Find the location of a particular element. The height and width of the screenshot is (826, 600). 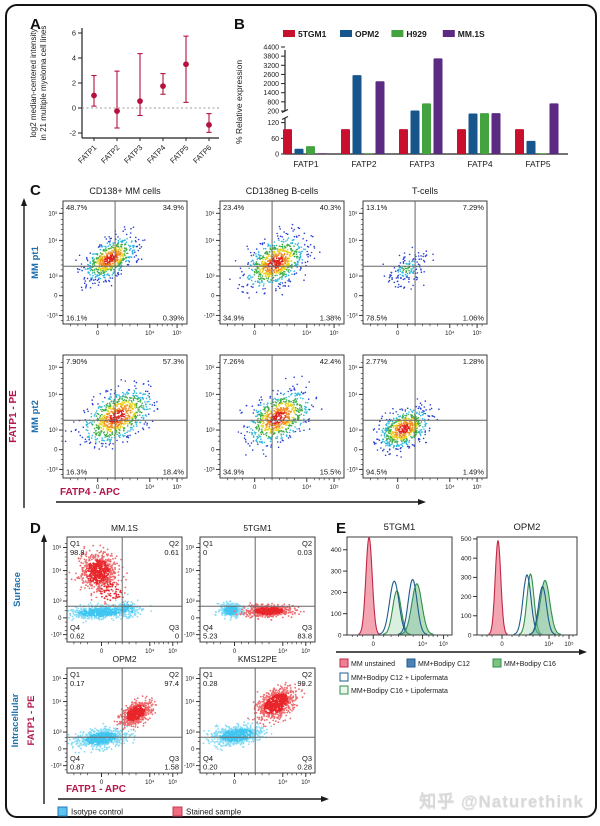

svg-text: 16.1% is located at coordinates (77, 318).